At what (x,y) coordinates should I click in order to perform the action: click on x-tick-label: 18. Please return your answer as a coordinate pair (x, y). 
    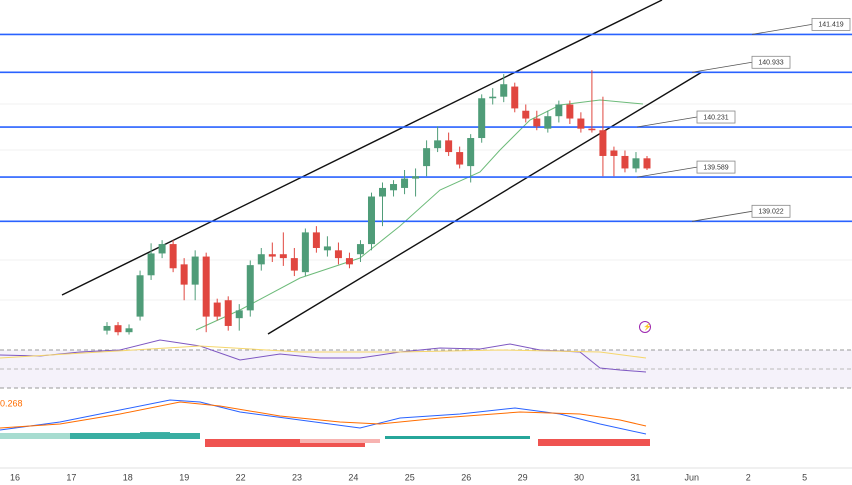
    Looking at the image, I should click on (128, 477).